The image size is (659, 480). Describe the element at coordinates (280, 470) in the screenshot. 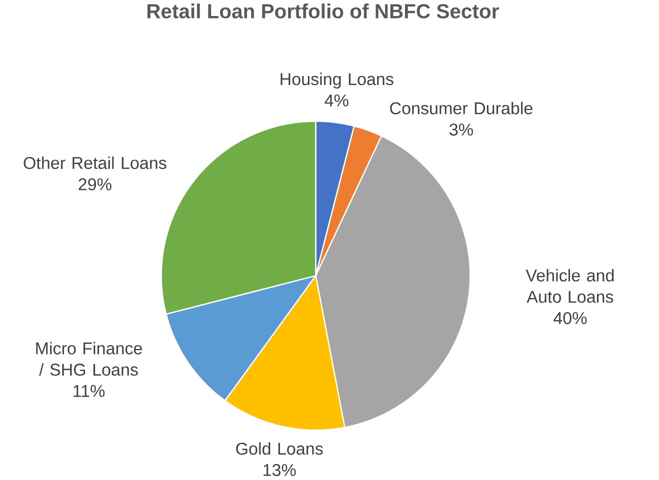

I see `data-label: 13%` at that location.